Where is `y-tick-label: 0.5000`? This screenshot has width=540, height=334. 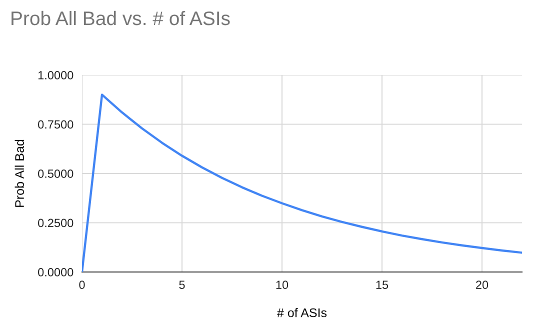 y-tick-label: 0.5000 is located at coordinates (56, 174).